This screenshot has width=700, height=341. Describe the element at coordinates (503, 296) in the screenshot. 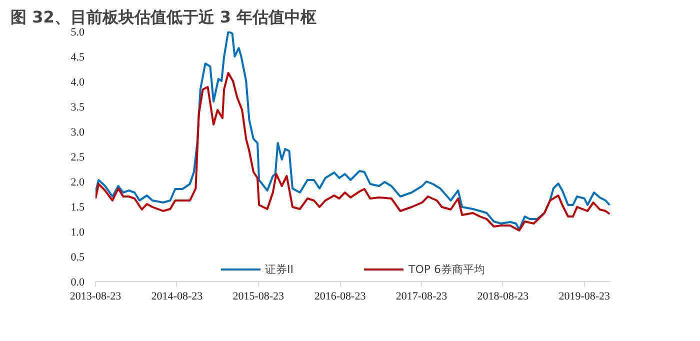

I see `x-tick-label: 2018-08-23` at that location.